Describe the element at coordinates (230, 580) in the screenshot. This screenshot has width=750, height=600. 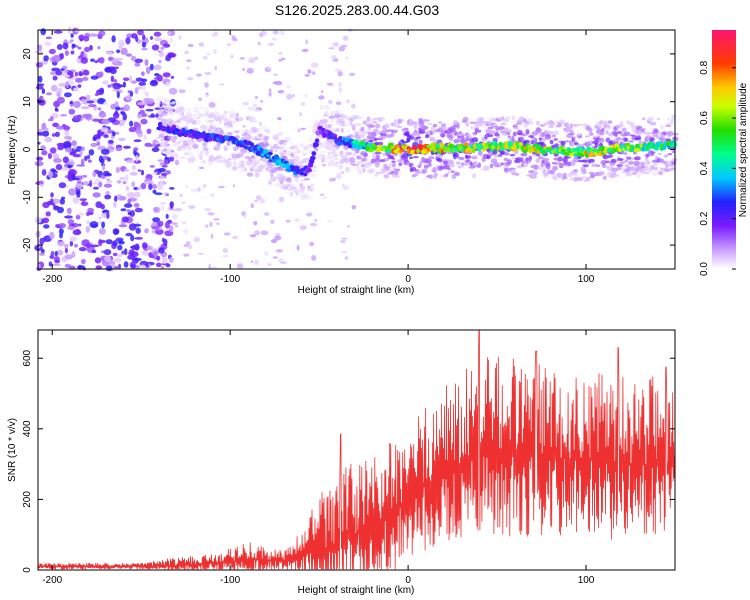
I see `x-tick-label: -100` at that location.